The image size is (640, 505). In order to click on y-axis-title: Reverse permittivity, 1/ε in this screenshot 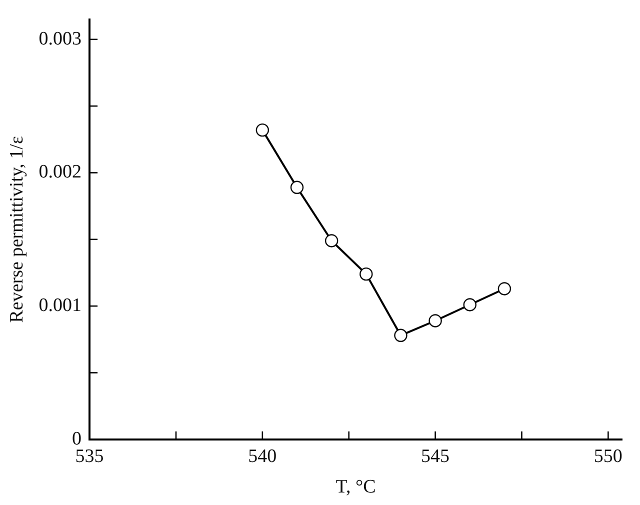, I will do `click(17, 229)`.